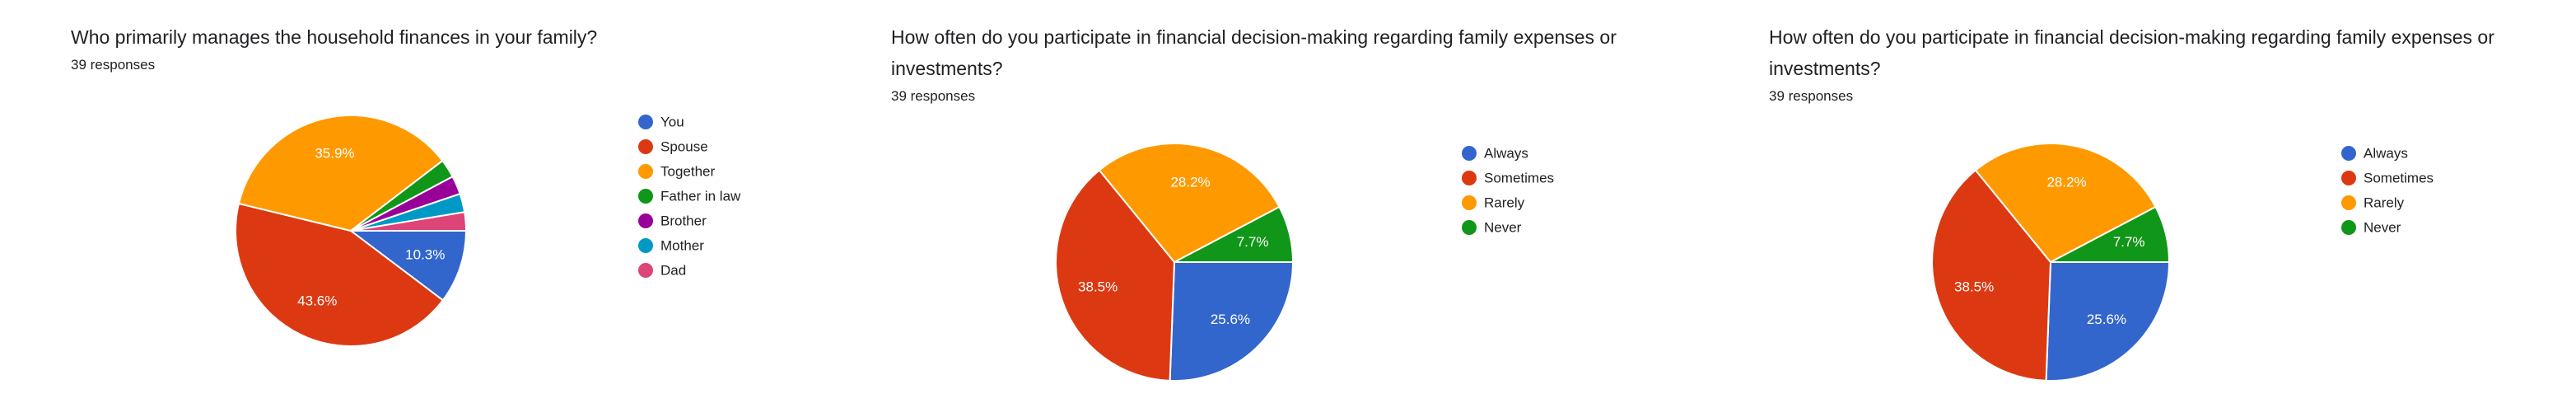 Image resolution: width=2576 pixels, height=408 pixels. Describe the element at coordinates (684, 146) in the screenshot. I see `legend-label: Spouse` at that location.